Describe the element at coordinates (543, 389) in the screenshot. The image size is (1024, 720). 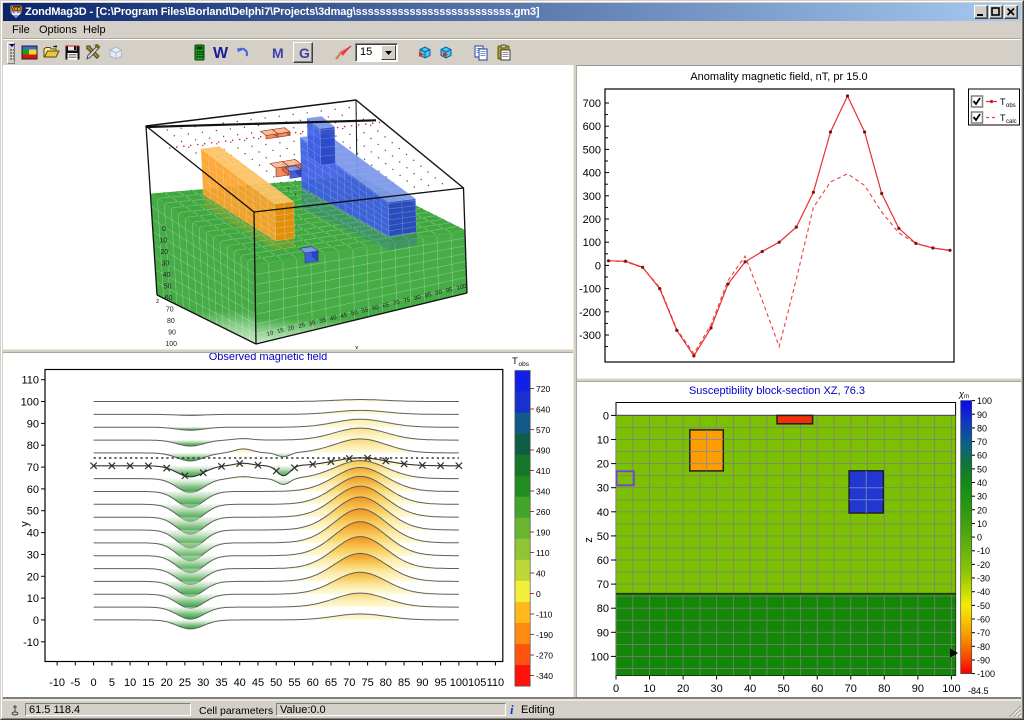
I see `svg-text: 720` at that location.